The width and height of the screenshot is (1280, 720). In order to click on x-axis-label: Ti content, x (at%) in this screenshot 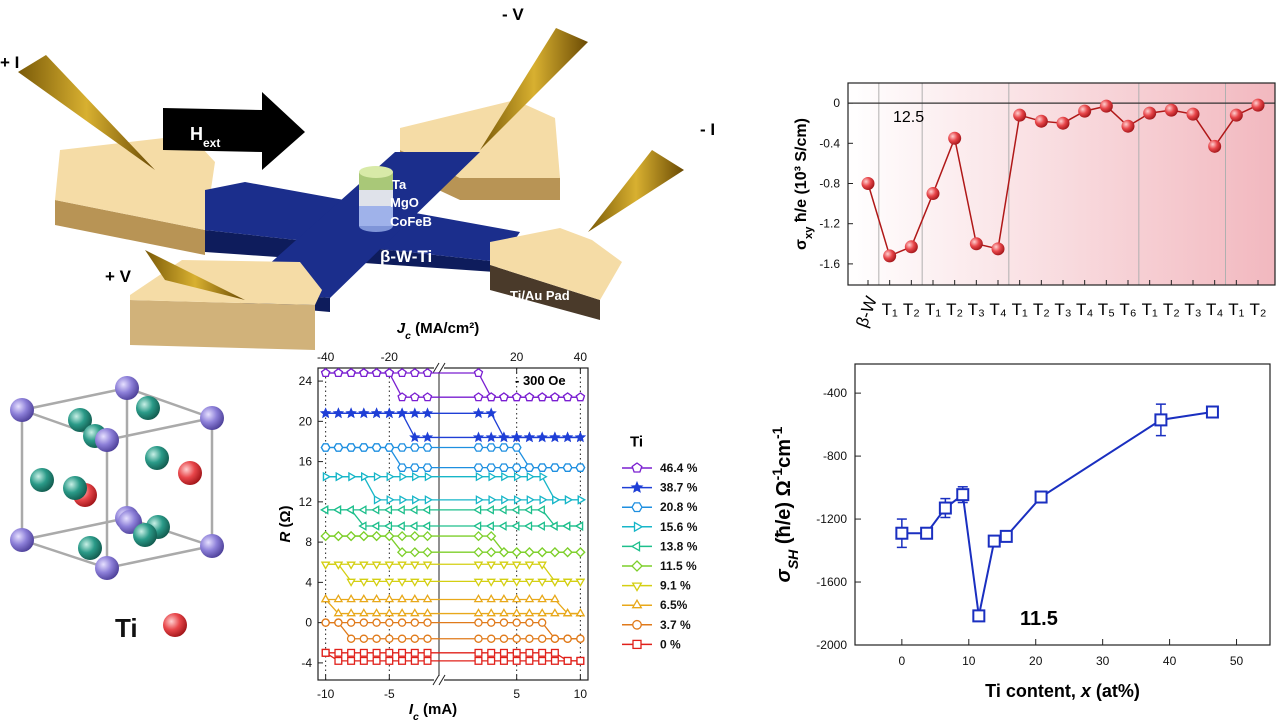, I will do `click(1062, 691)`.